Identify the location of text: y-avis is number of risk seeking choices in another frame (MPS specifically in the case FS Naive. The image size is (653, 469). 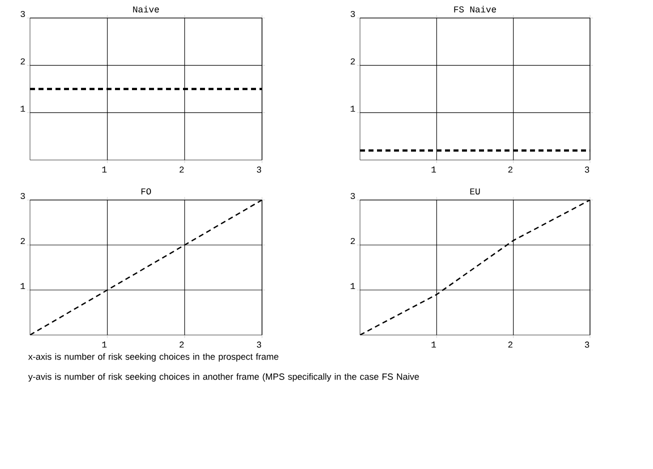
(223, 377).